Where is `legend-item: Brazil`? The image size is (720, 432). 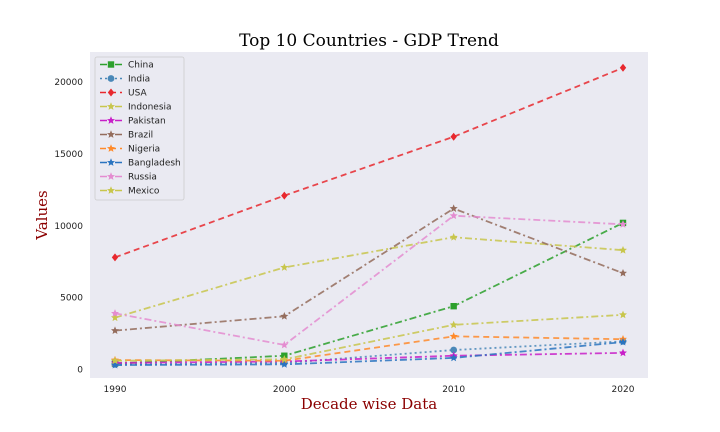
legend-item: Brazil is located at coordinates (126, 135).